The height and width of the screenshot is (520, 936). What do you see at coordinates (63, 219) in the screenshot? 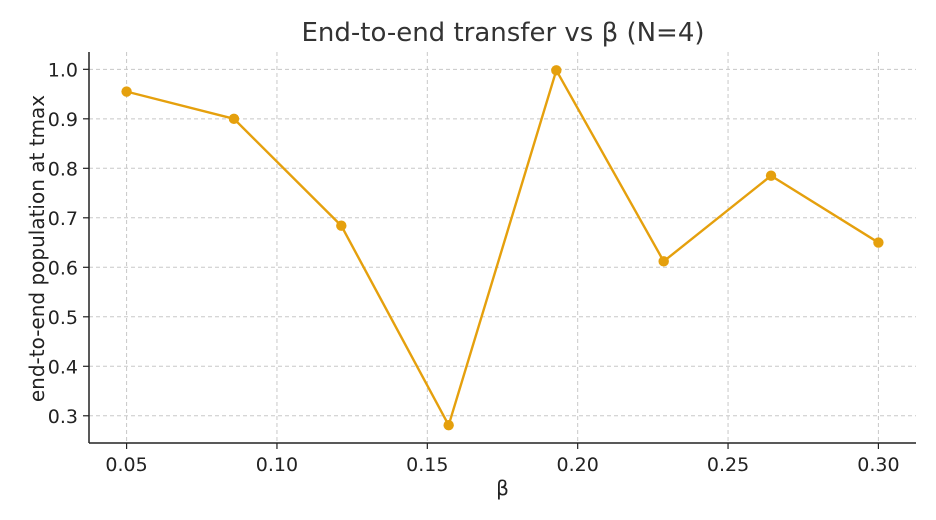
I see `y-tick-label: 0.7` at bounding box center [63, 219].